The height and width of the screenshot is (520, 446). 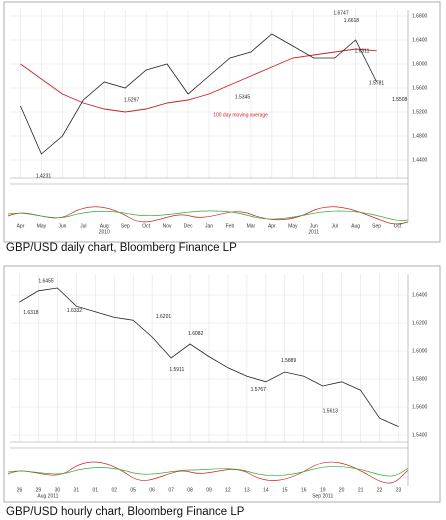 What do you see at coordinates (132, 101) in the screenshot?
I see `price-annotation: 1.5297` at bounding box center [132, 101].